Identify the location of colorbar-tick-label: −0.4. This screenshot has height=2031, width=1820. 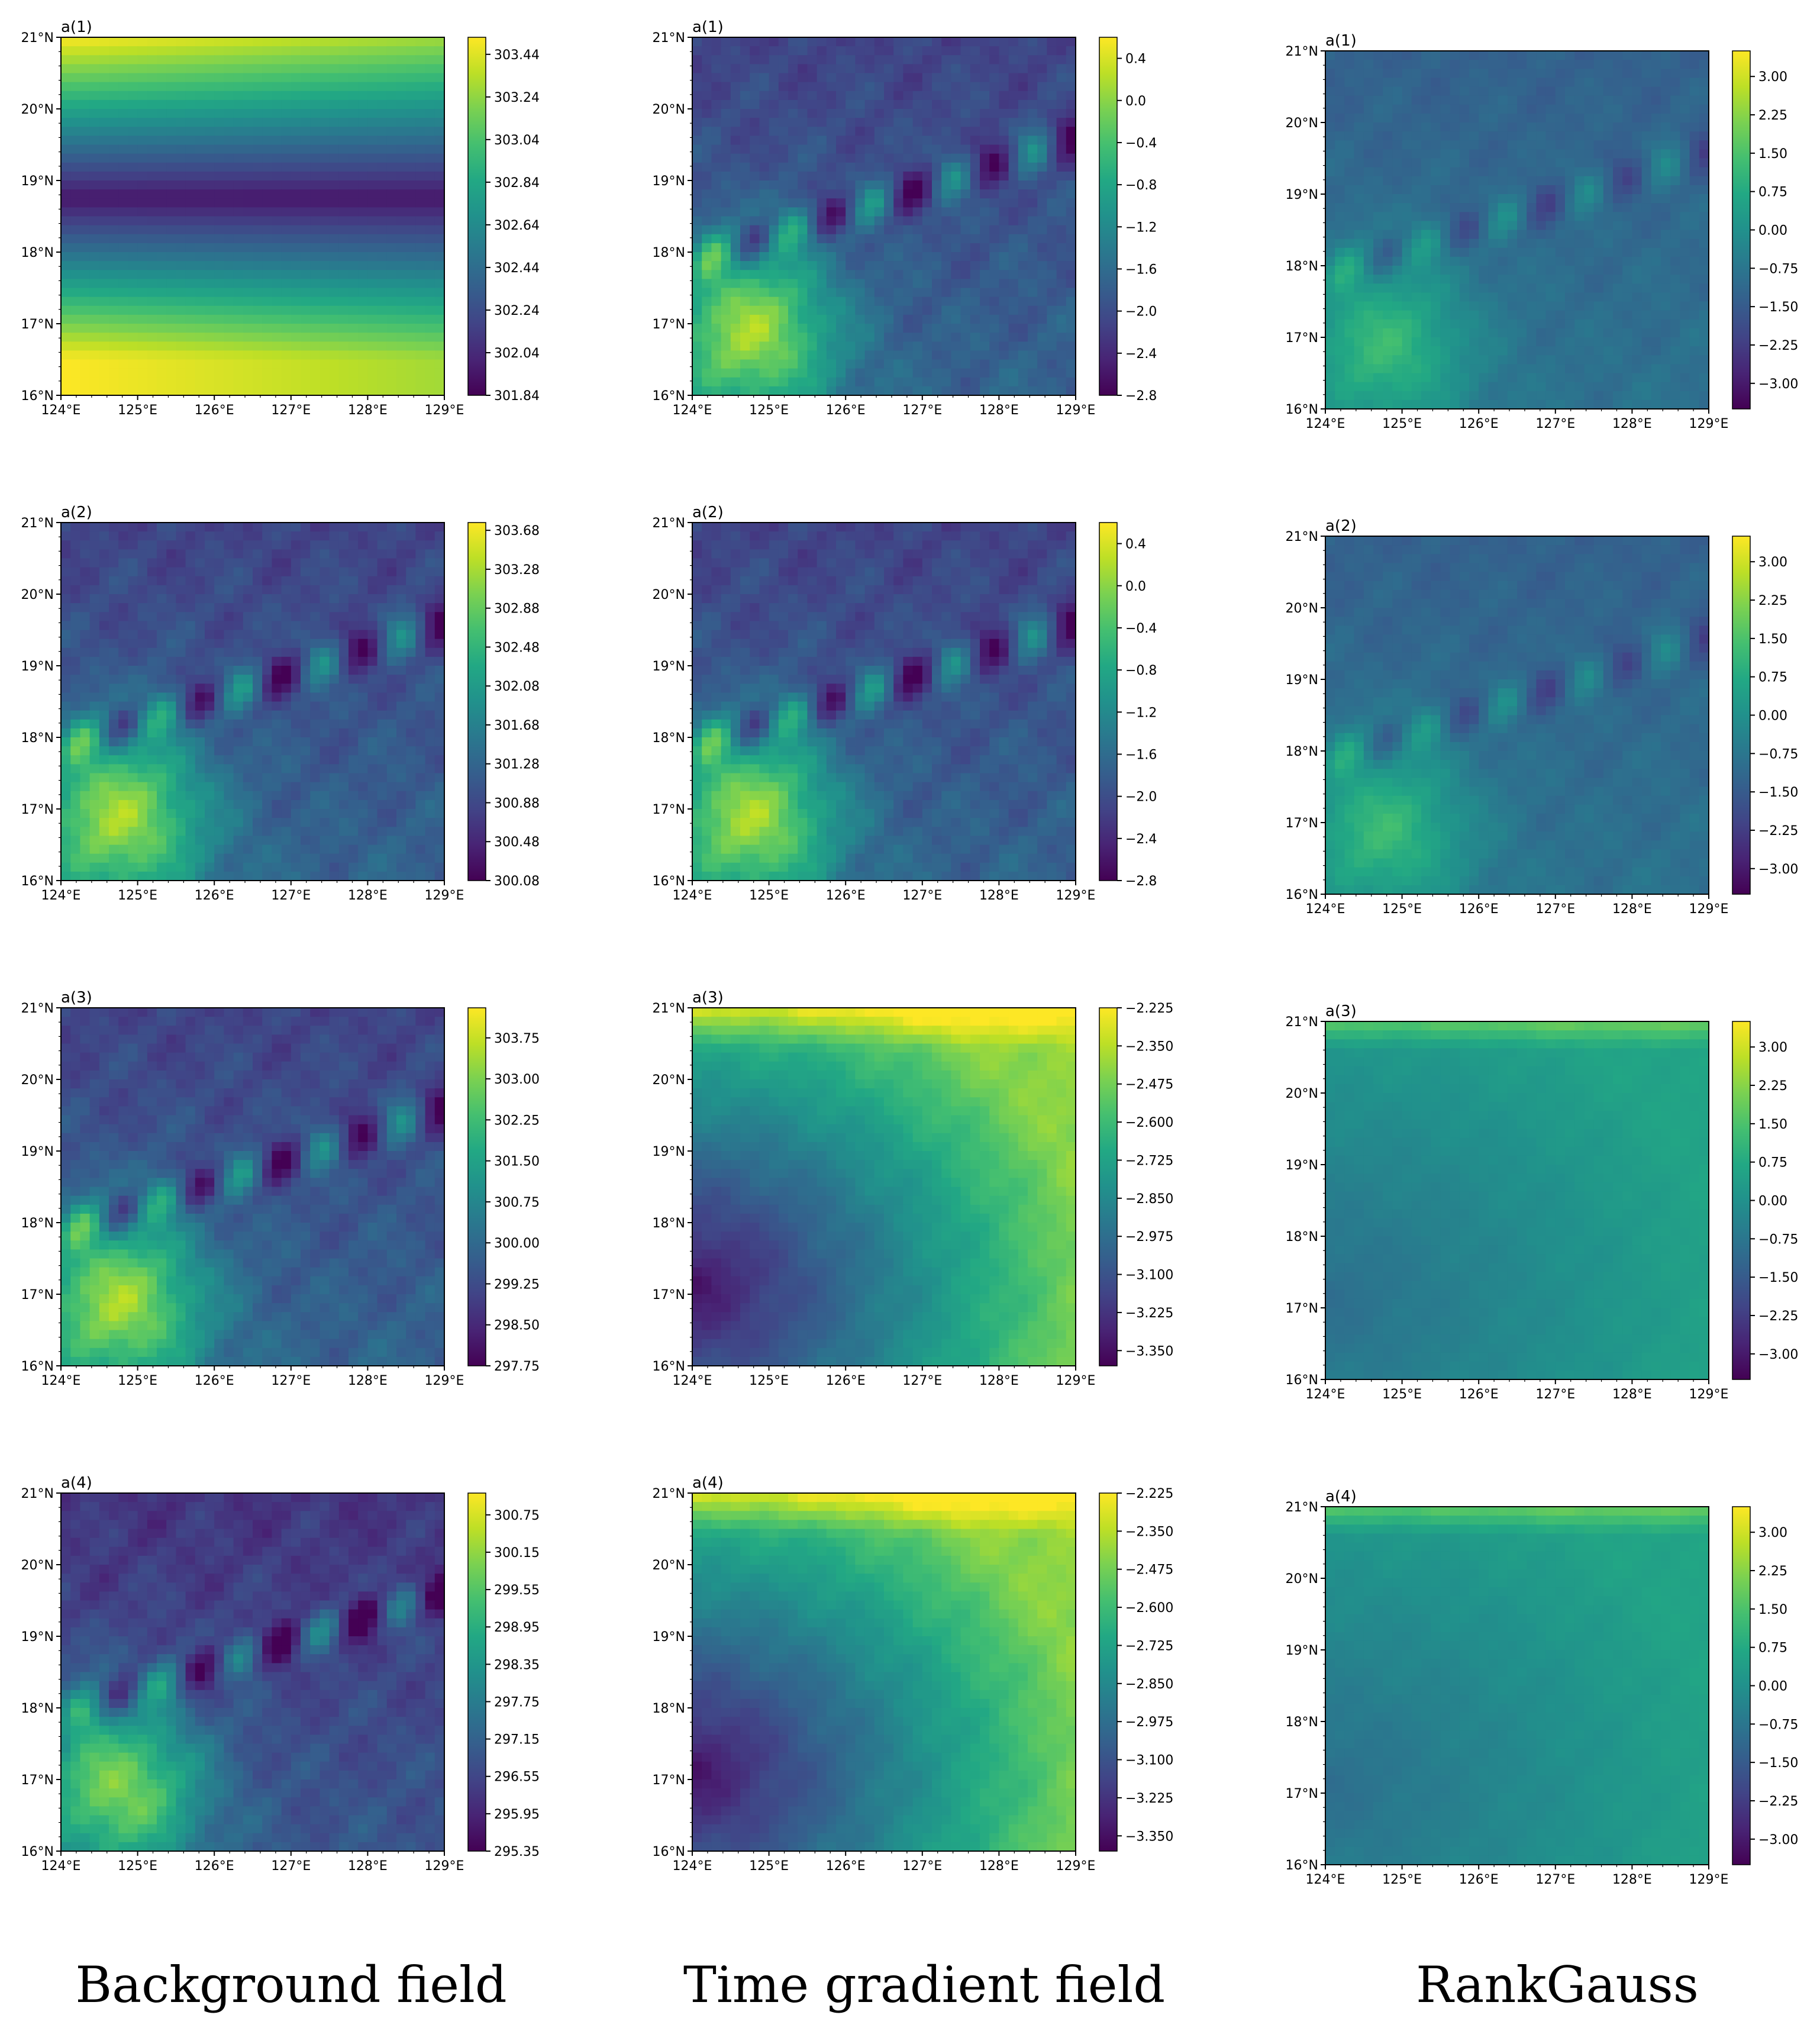
(1141, 143).